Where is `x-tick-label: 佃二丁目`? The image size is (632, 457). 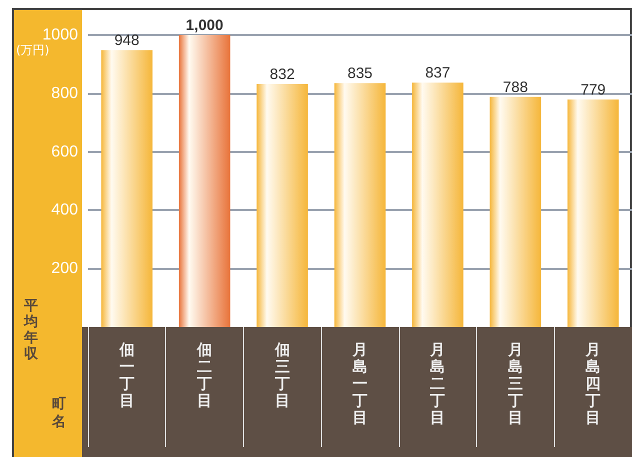 x-tick-label: 佃二丁目 is located at coordinates (204, 375).